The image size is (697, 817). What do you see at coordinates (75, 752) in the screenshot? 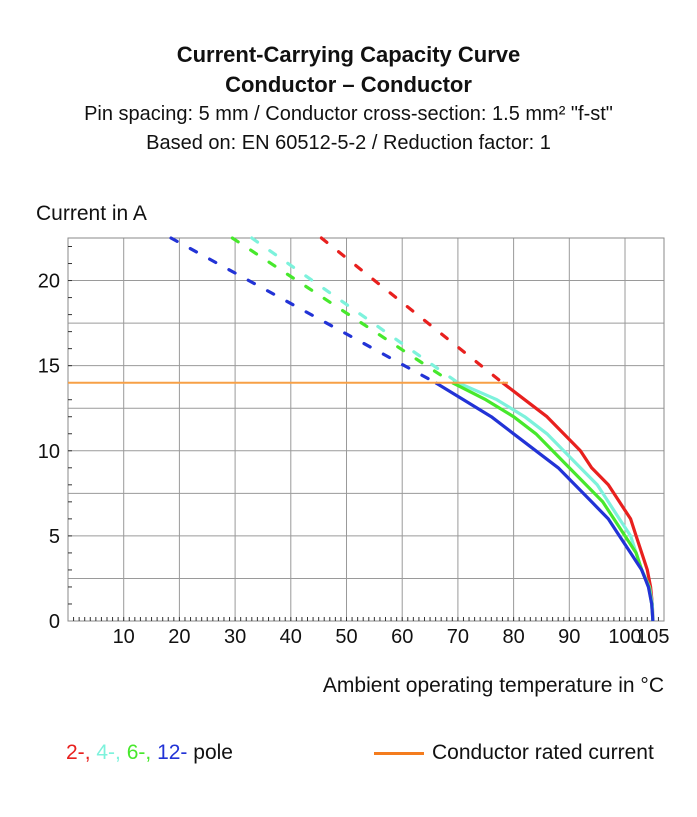
I see `legend-2-pole: 2-` at bounding box center [75, 752].